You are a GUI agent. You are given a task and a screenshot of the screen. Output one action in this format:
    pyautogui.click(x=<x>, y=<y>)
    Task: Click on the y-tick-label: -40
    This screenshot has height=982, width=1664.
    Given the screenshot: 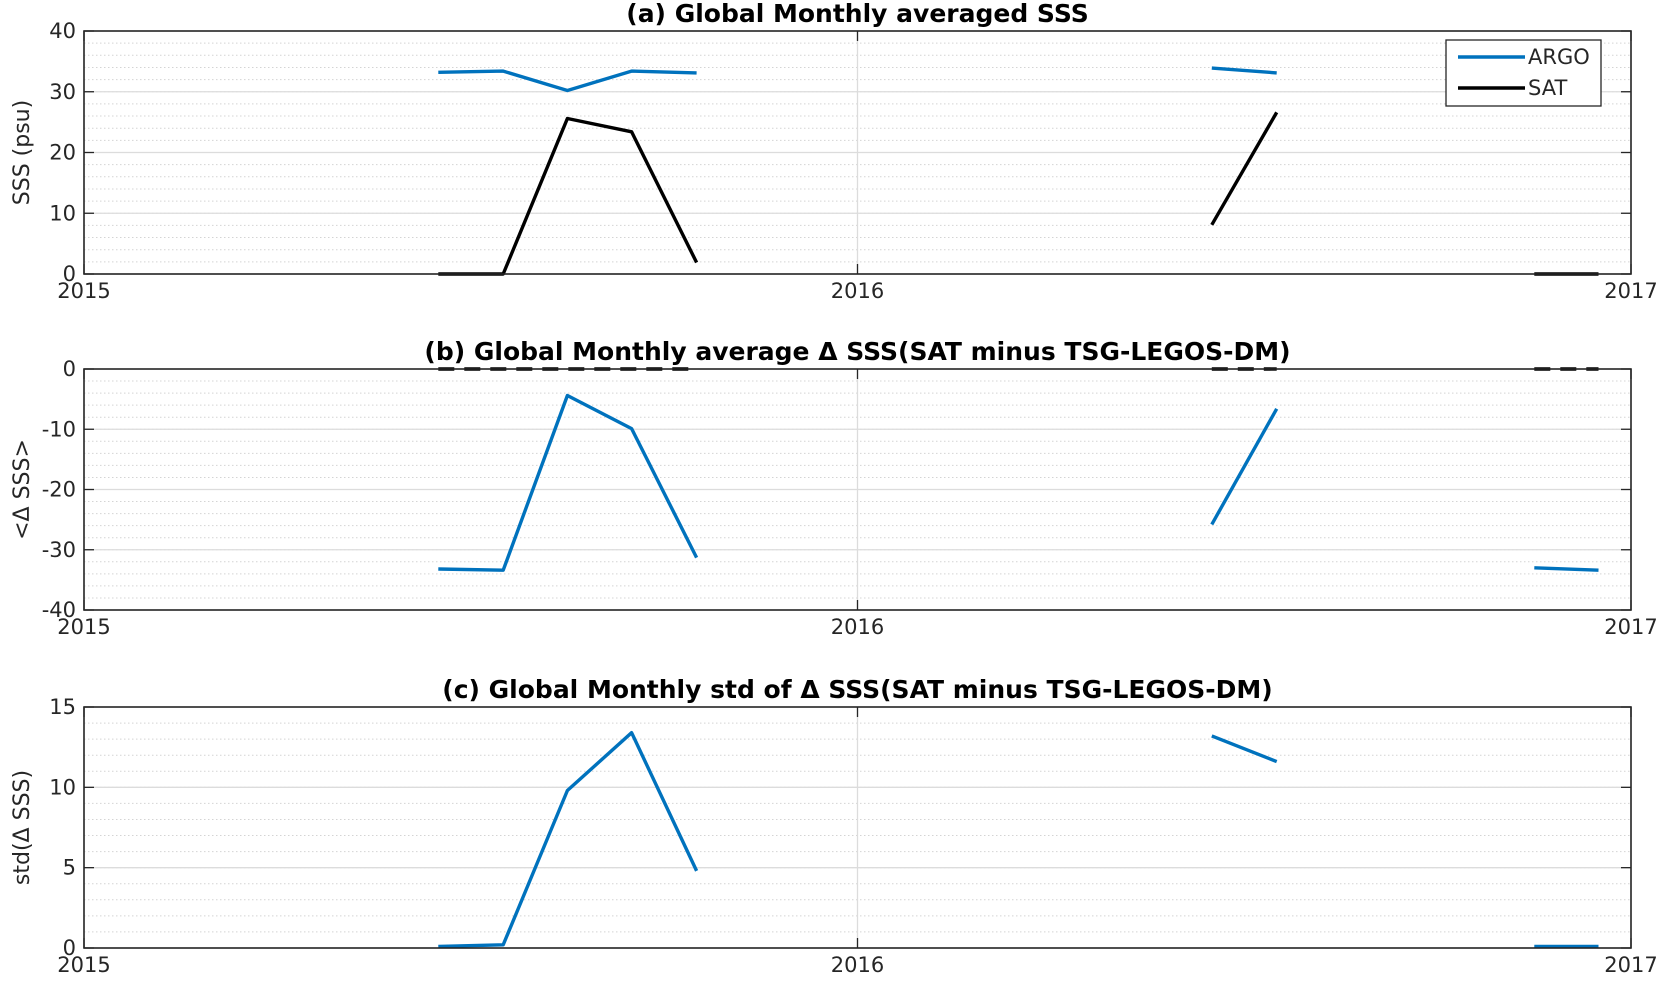 What is the action you would take?
    pyautogui.click(x=59, y=610)
    